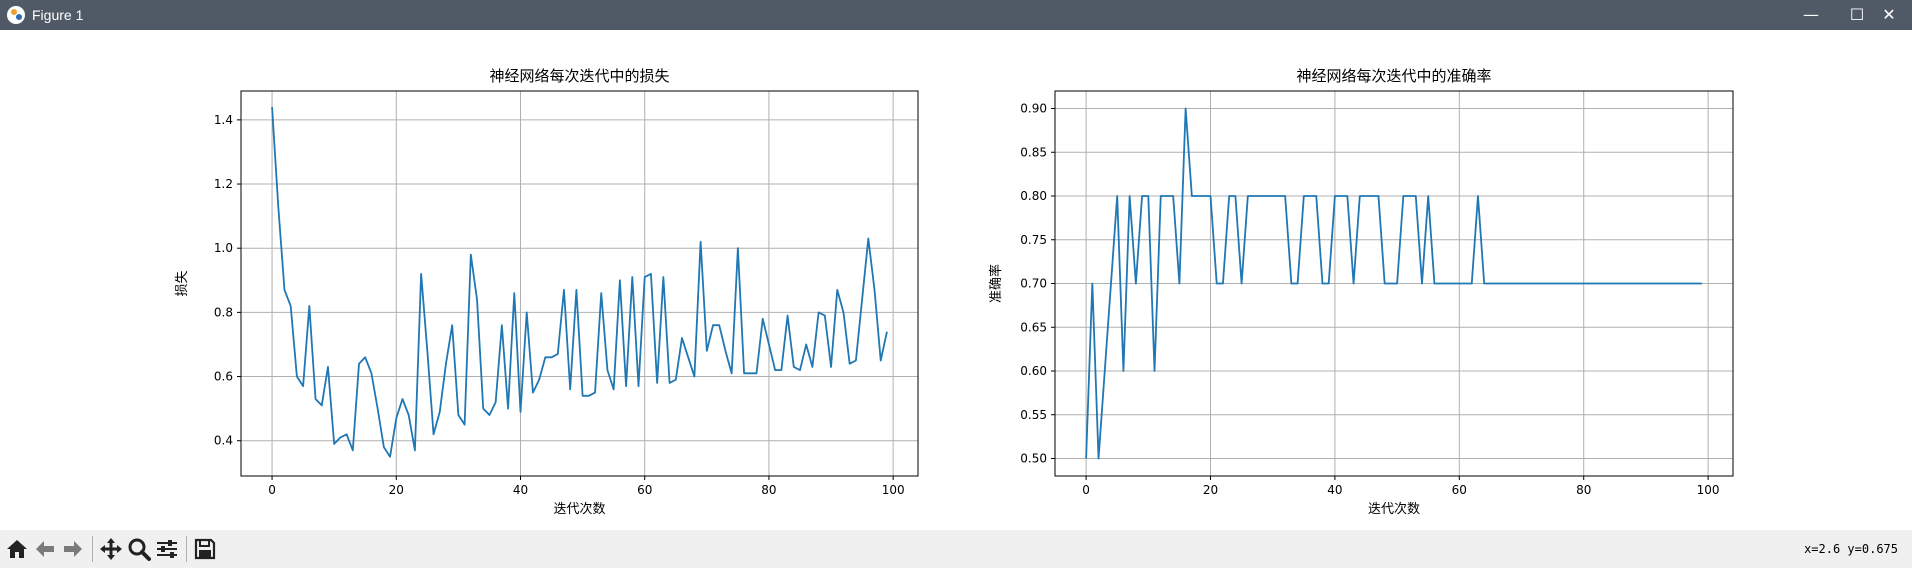 The width and height of the screenshot is (1912, 568). Describe the element at coordinates (16, 15) in the screenshot. I see `matplotlib-logo-icon` at that location.